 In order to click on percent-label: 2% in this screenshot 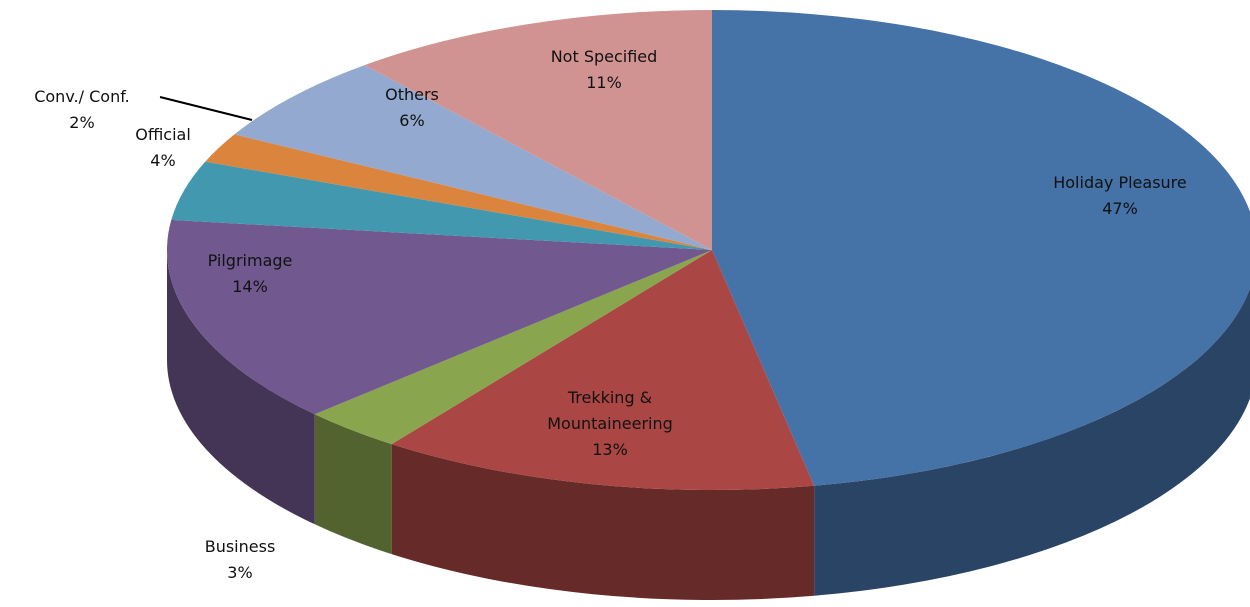, I will do `click(82, 122)`.